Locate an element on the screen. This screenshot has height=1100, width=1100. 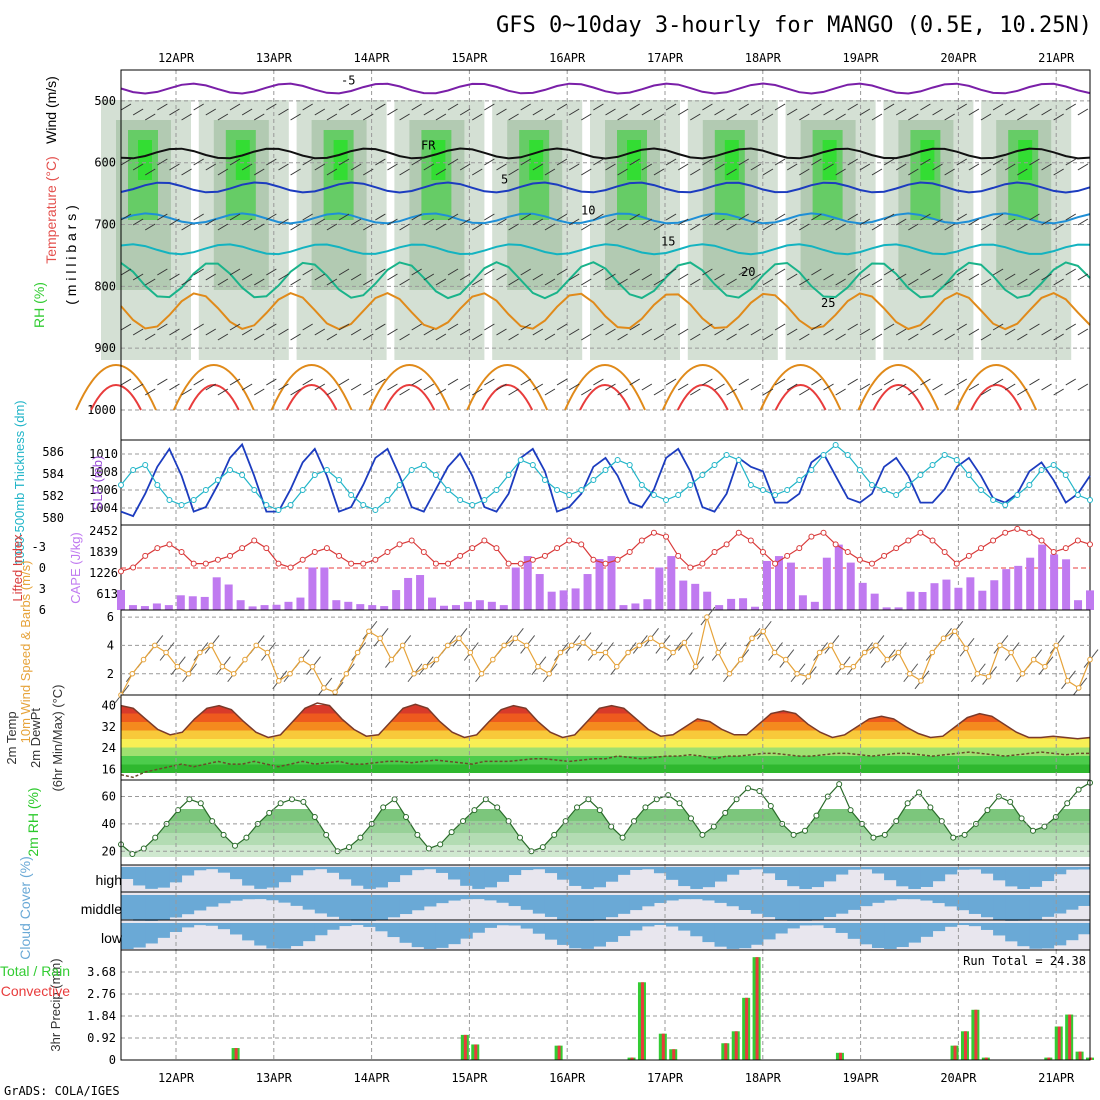
temp-ytick-2: 24 is located at coordinates (109, 748).